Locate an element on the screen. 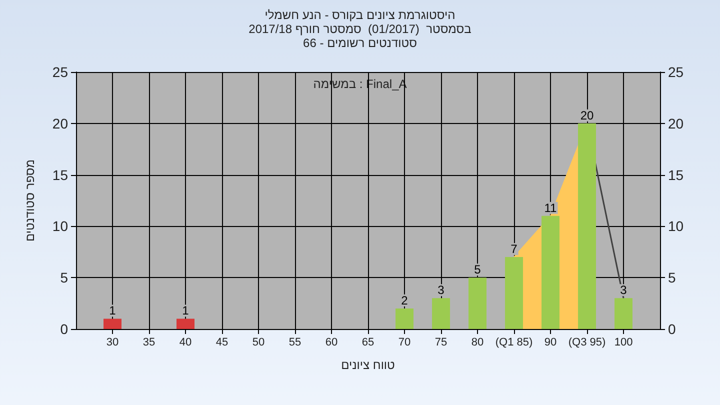  data-label: 5 is located at coordinates (478, 269).